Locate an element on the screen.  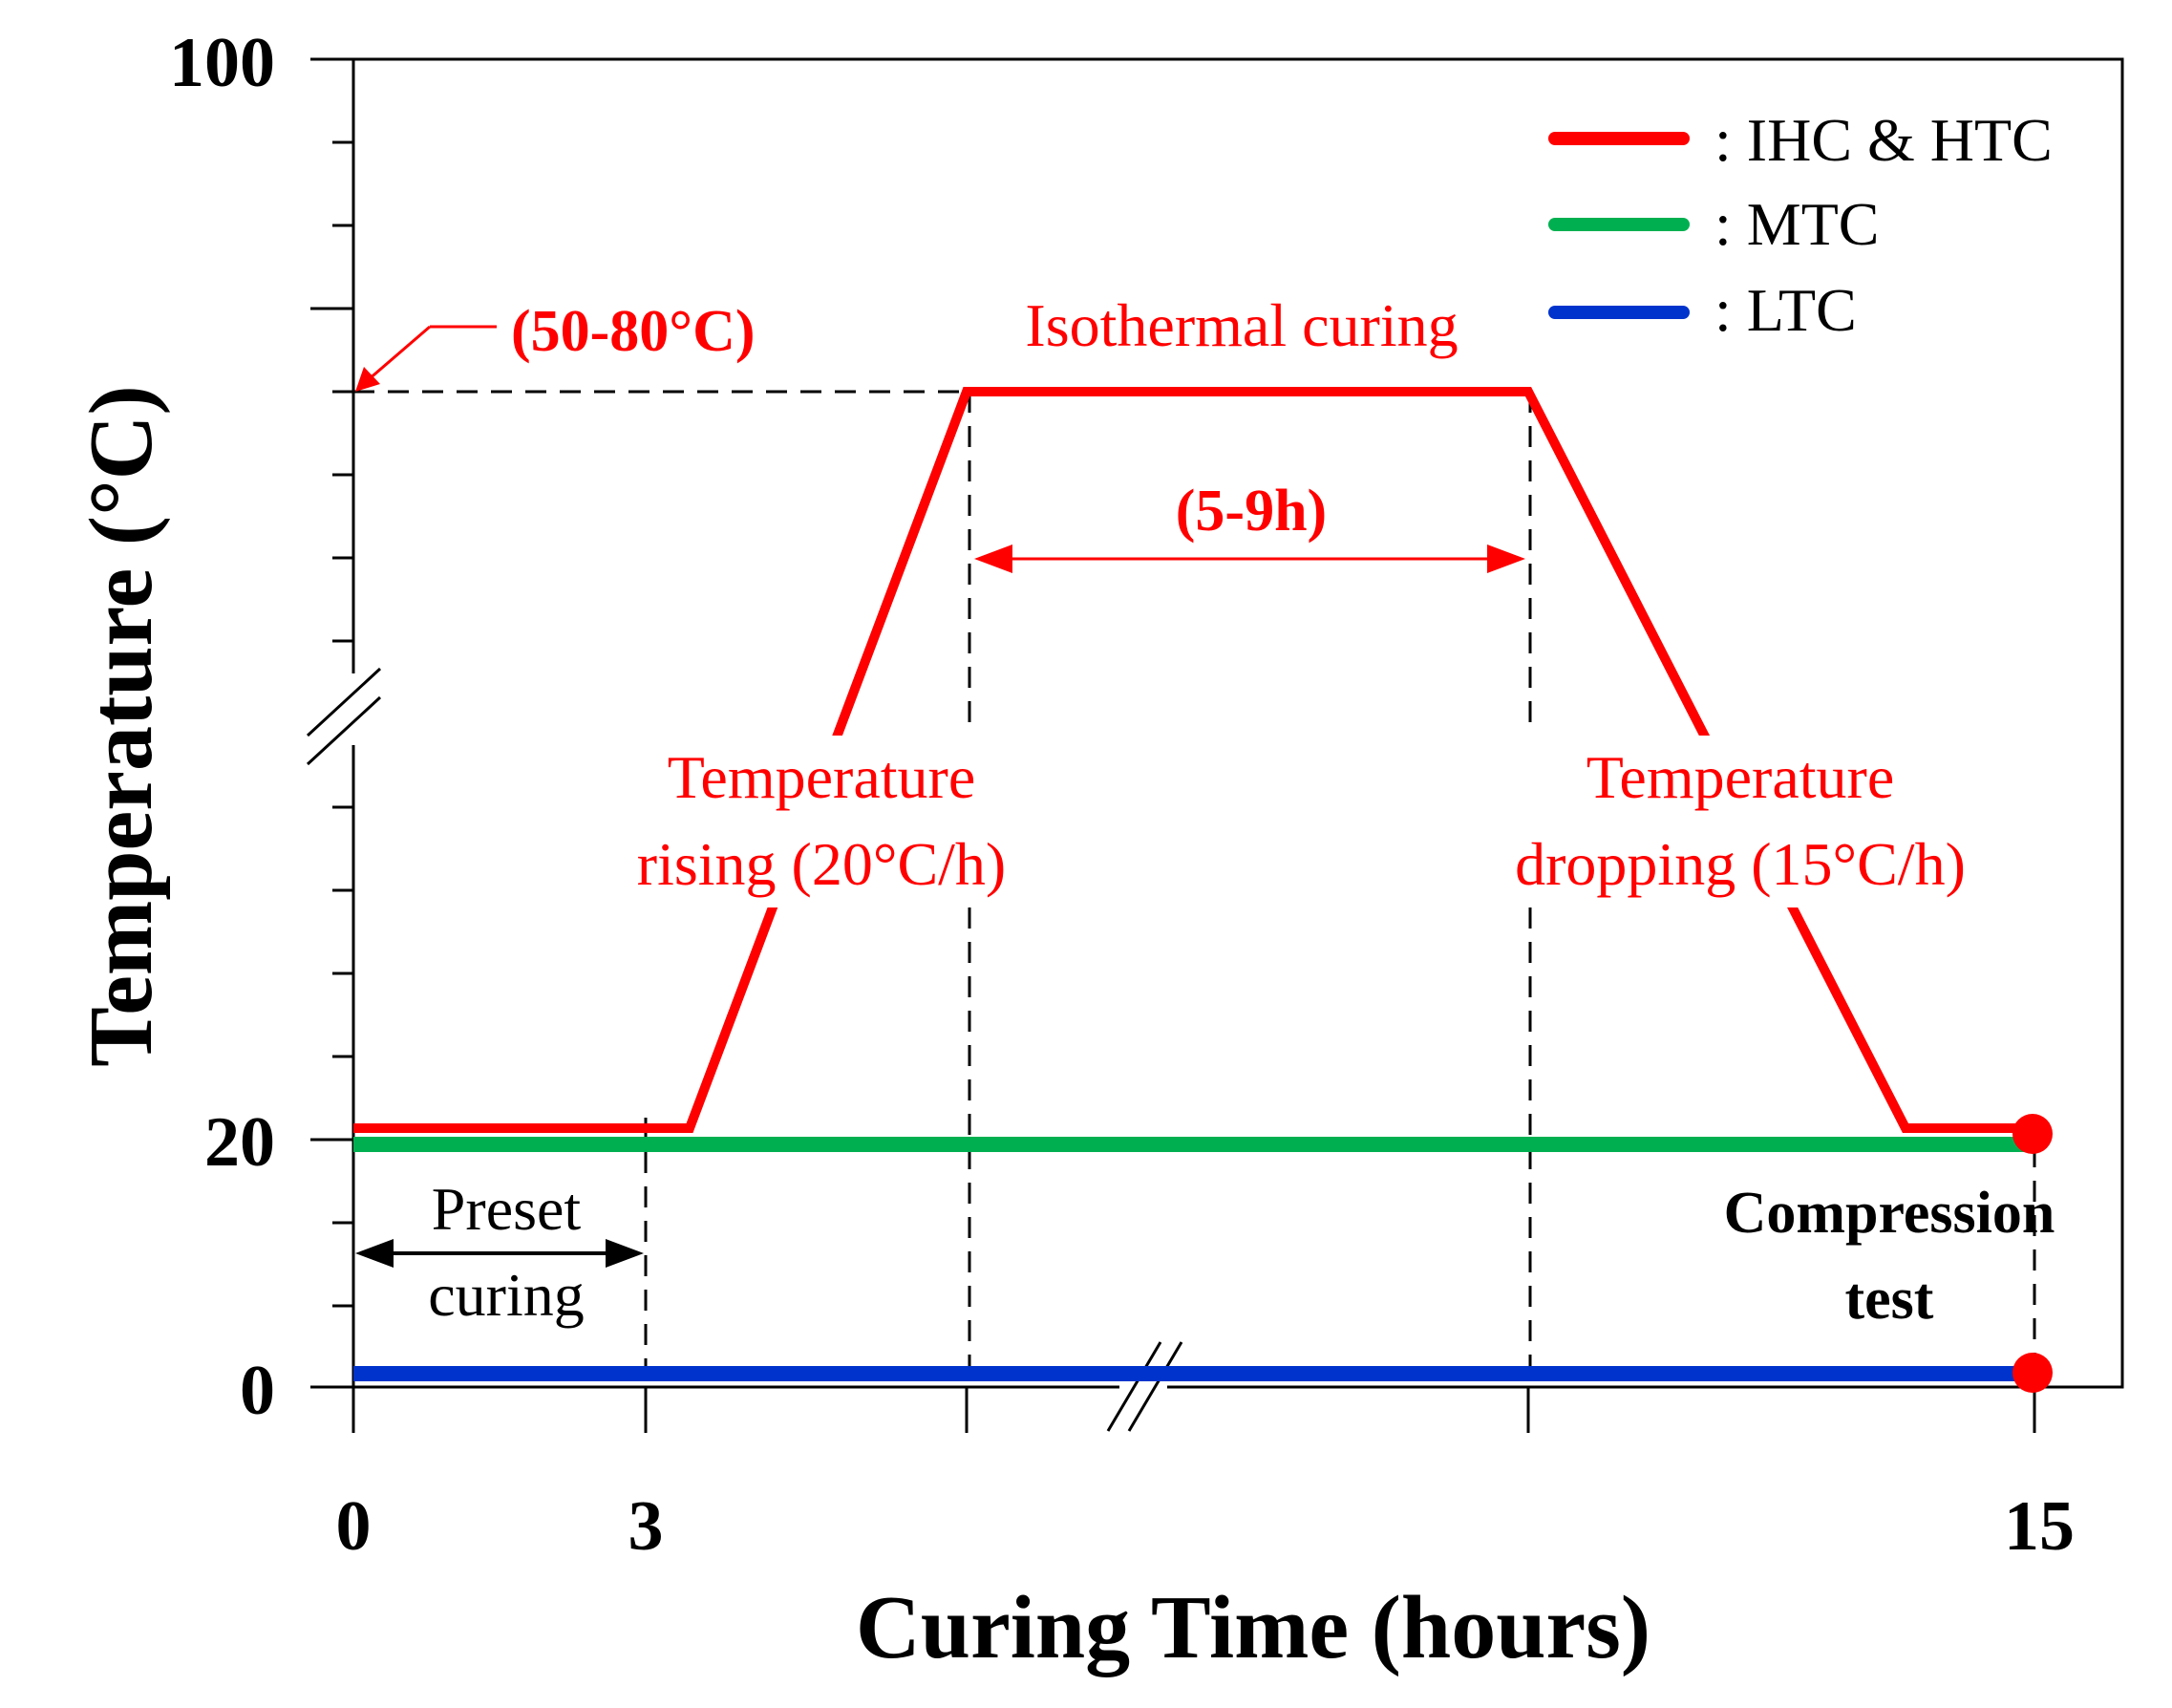
y-tick-label-20: 20 is located at coordinates (240, 1142).